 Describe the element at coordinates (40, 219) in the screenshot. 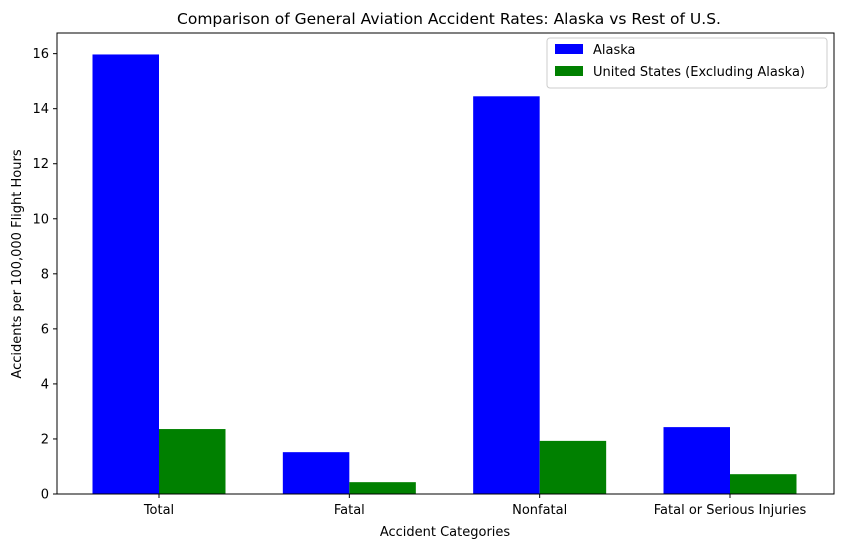

I see `y-tick-label: 10` at that location.